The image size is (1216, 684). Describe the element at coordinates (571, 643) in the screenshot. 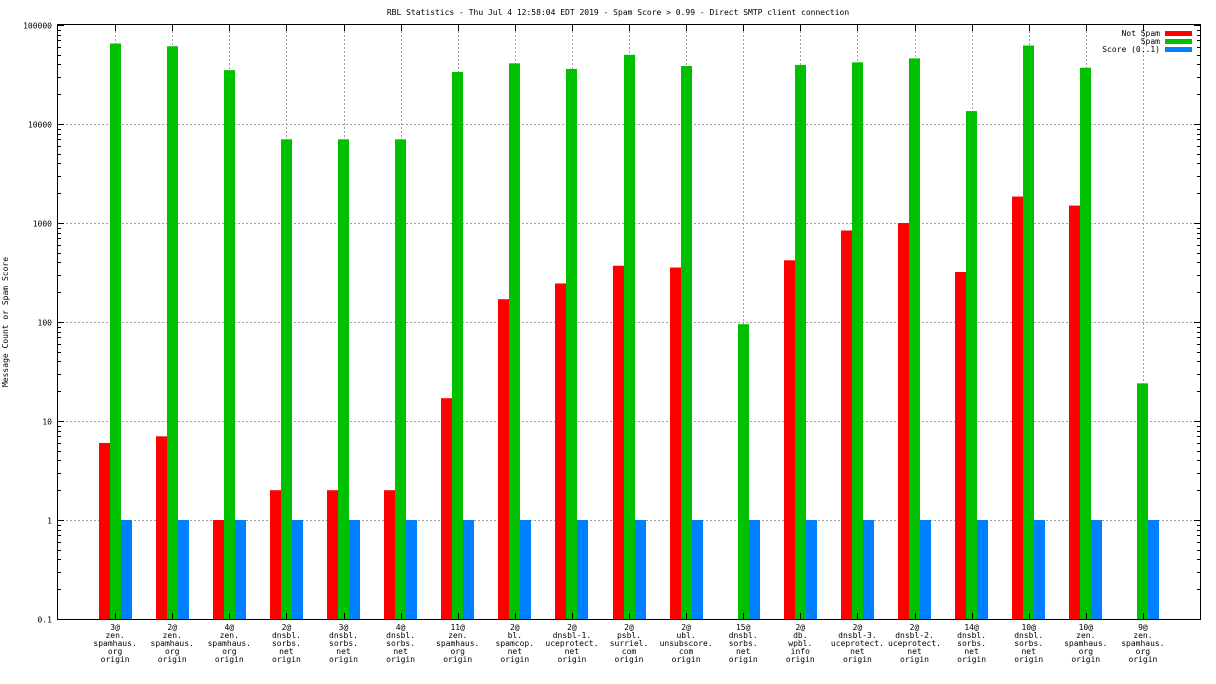

I see `x-tick-label: 2@ dnsbl-1. uceprotect. net origin` at that location.